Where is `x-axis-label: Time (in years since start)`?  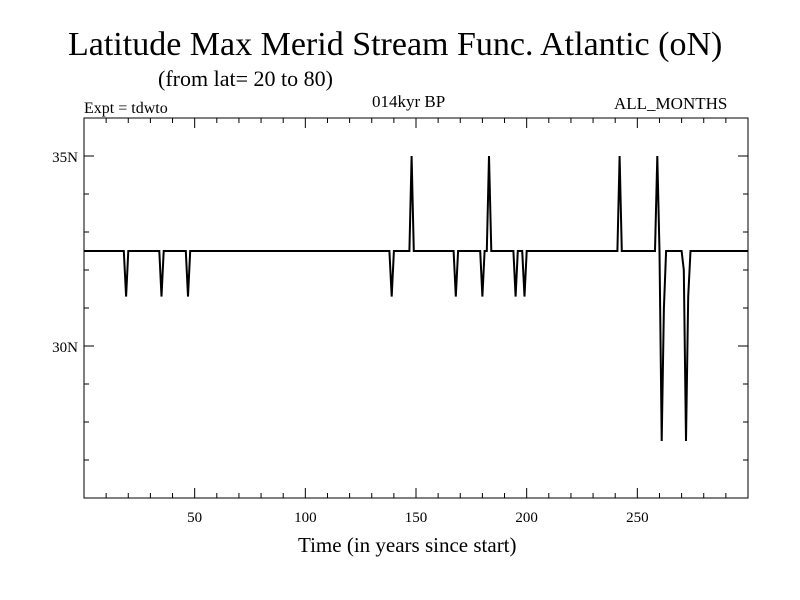 x-axis-label: Time (in years since start) is located at coordinates (407, 545).